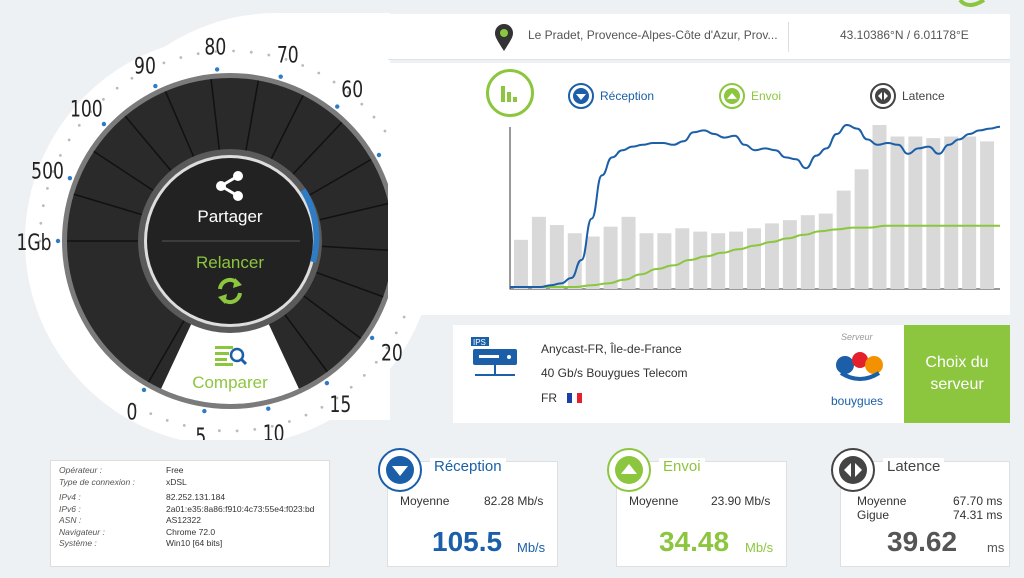 This screenshot has width=1024, height=578. Describe the element at coordinates (229, 186) in the screenshot. I see `share-icon` at that location.